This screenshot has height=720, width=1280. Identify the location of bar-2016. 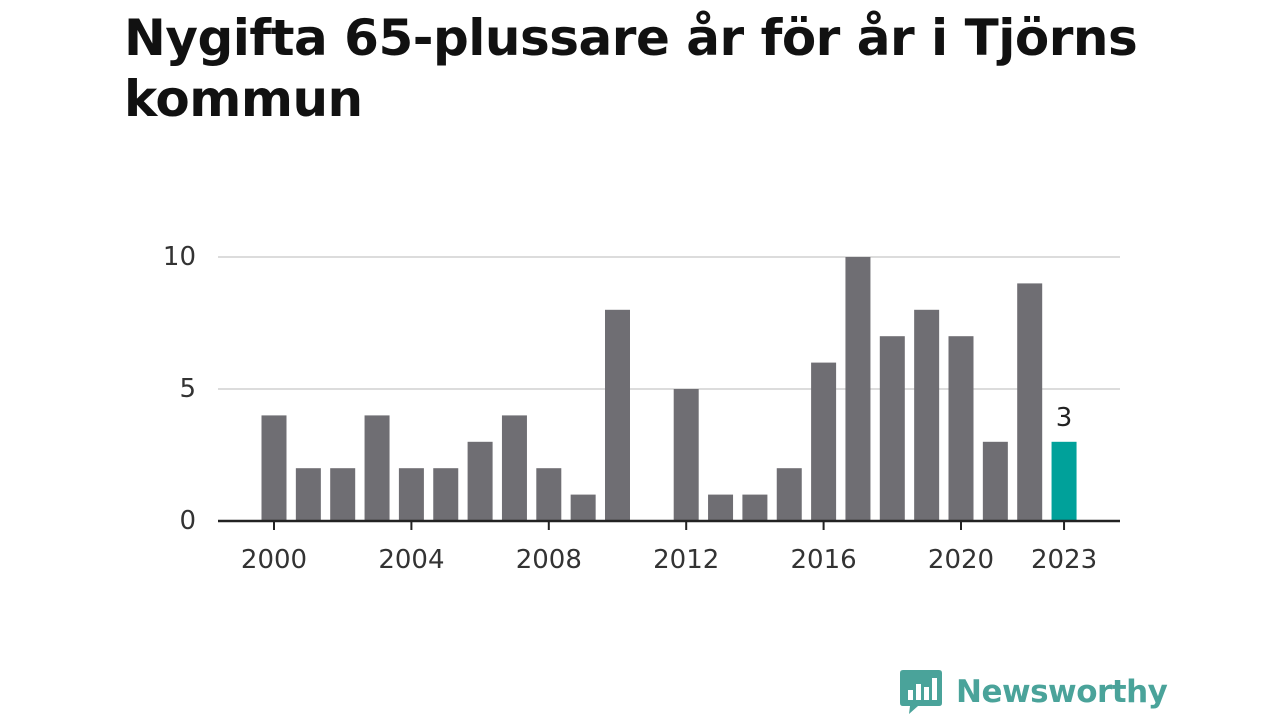
(824, 441).